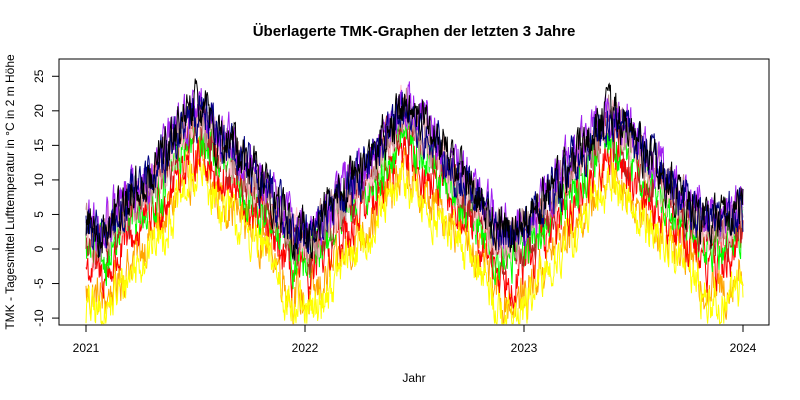 Image resolution: width=800 pixels, height=400 pixels. What do you see at coordinates (39, 283) in the screenshot?
I see `y-tick-label: -5` at bounding box center [39, 283].